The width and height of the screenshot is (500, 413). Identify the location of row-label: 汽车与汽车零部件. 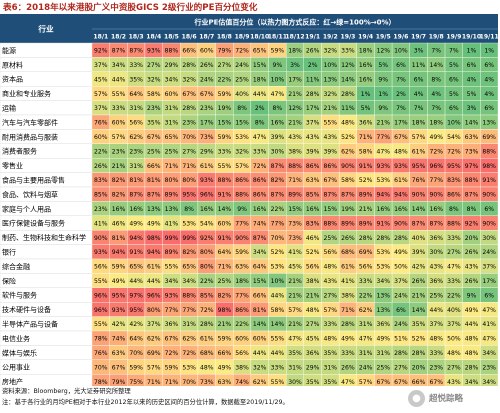
(30, 122).